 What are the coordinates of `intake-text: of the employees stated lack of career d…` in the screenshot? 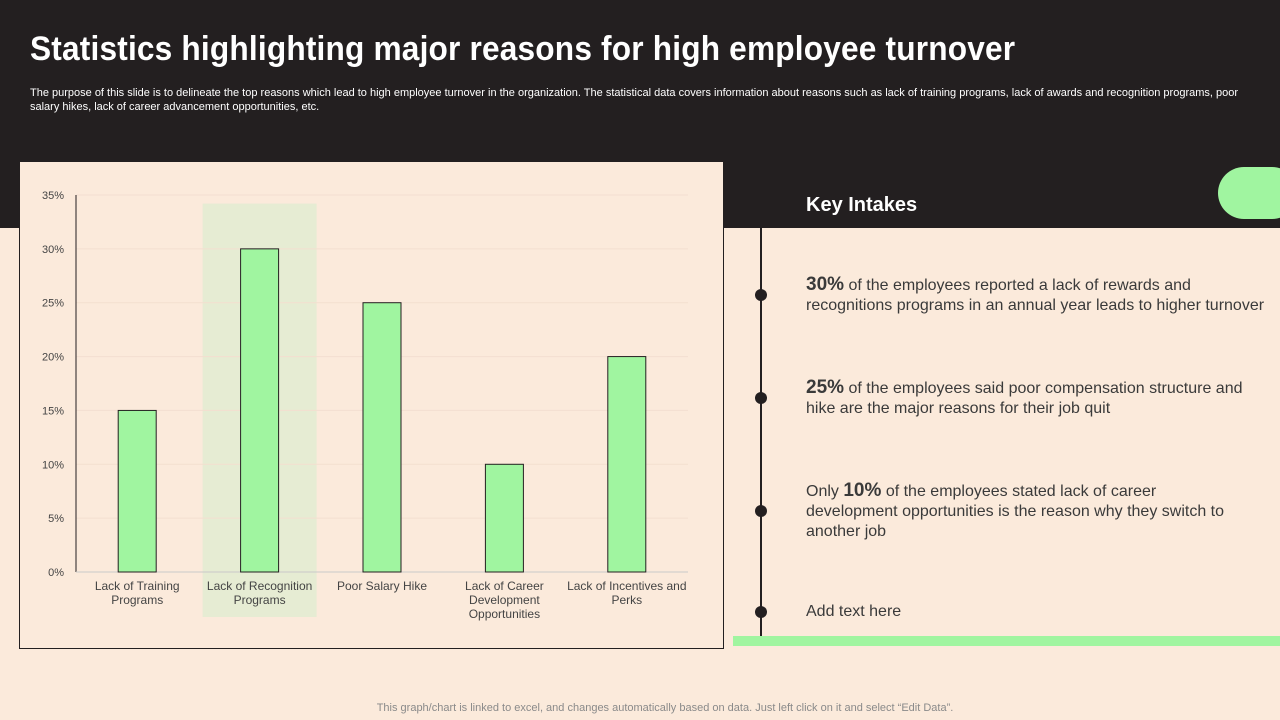 It's located at (1015, 511).